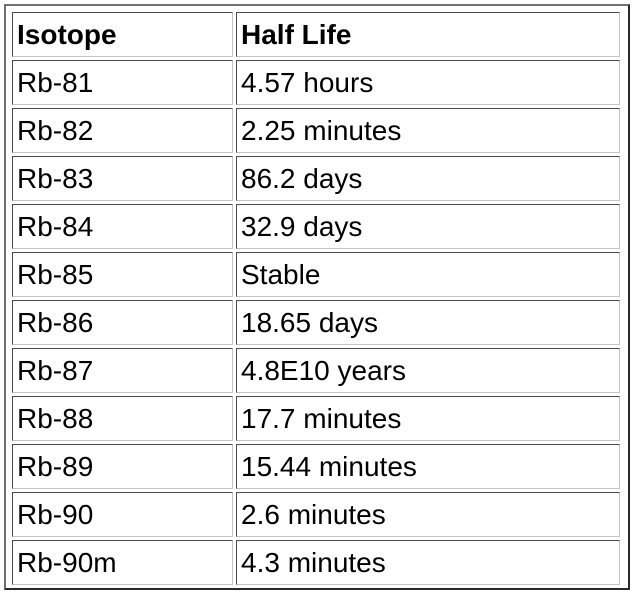 The height and width of the screenshot is (598, 636). I want to click on table-row: Rb-86 18.65 days, so click(316, 322).